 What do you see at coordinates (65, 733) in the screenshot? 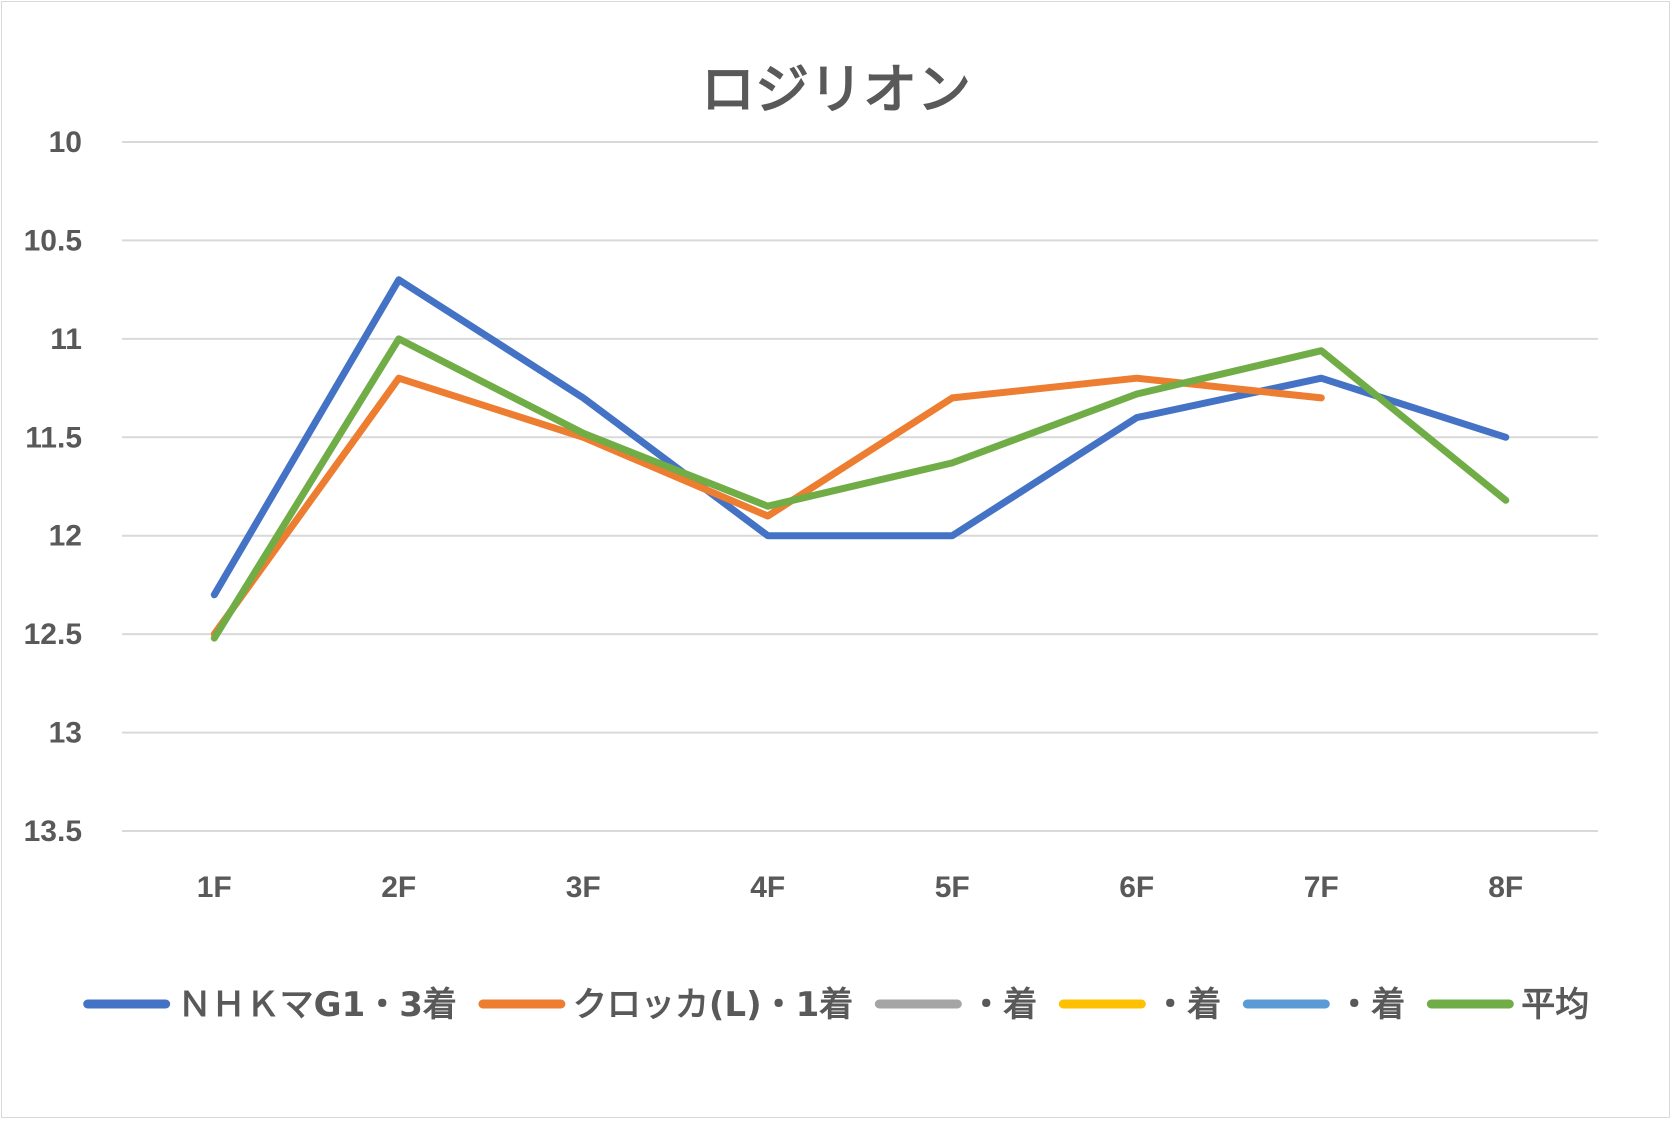
I see `y-tick-label: 13` at bounding box center [65, 733].